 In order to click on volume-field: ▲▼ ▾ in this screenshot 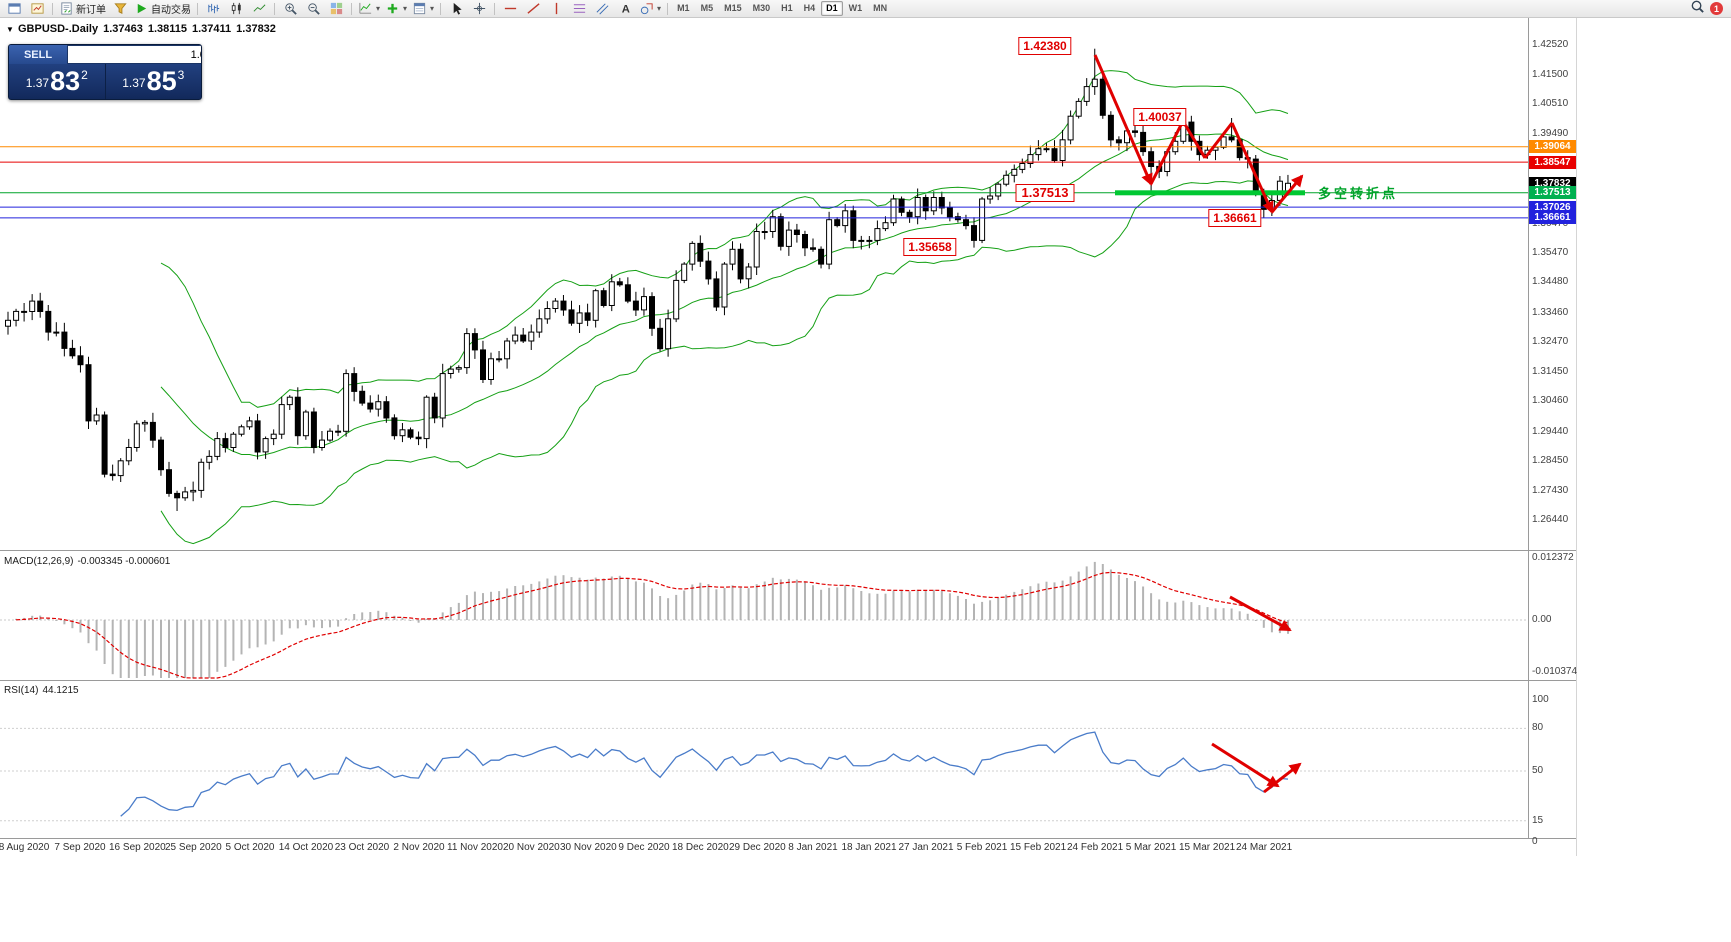, I will do `click(134, 54)`.